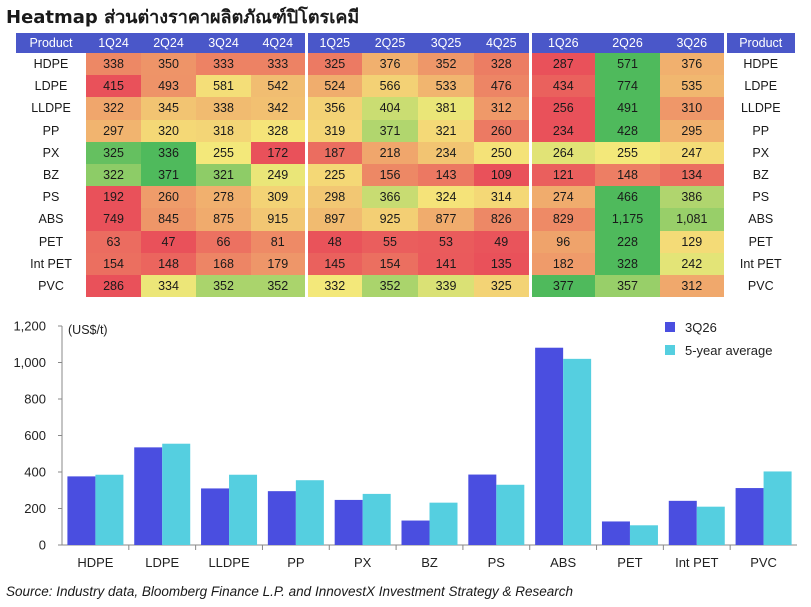 The height and width of the screenshot is (607, 811). What do you see at coordinates (627, 86) in the screenshot?
I see `heatmap-cell: 774` at bounding box center [627, 86].